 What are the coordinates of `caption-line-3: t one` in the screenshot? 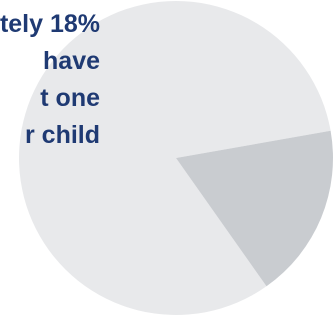 It's located at (70, 98).